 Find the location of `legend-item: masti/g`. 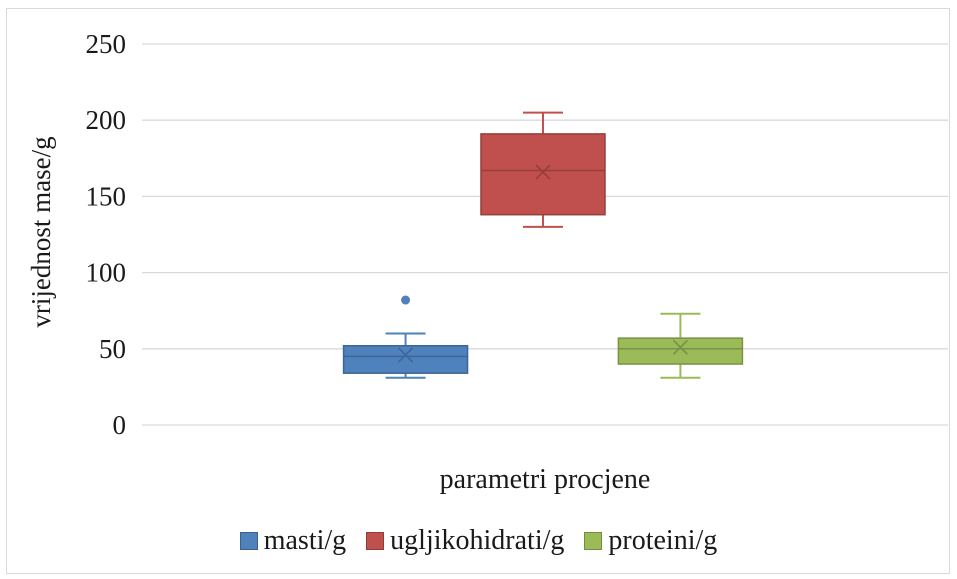

legend-item: masti/g is located at coordinates (293, 541).